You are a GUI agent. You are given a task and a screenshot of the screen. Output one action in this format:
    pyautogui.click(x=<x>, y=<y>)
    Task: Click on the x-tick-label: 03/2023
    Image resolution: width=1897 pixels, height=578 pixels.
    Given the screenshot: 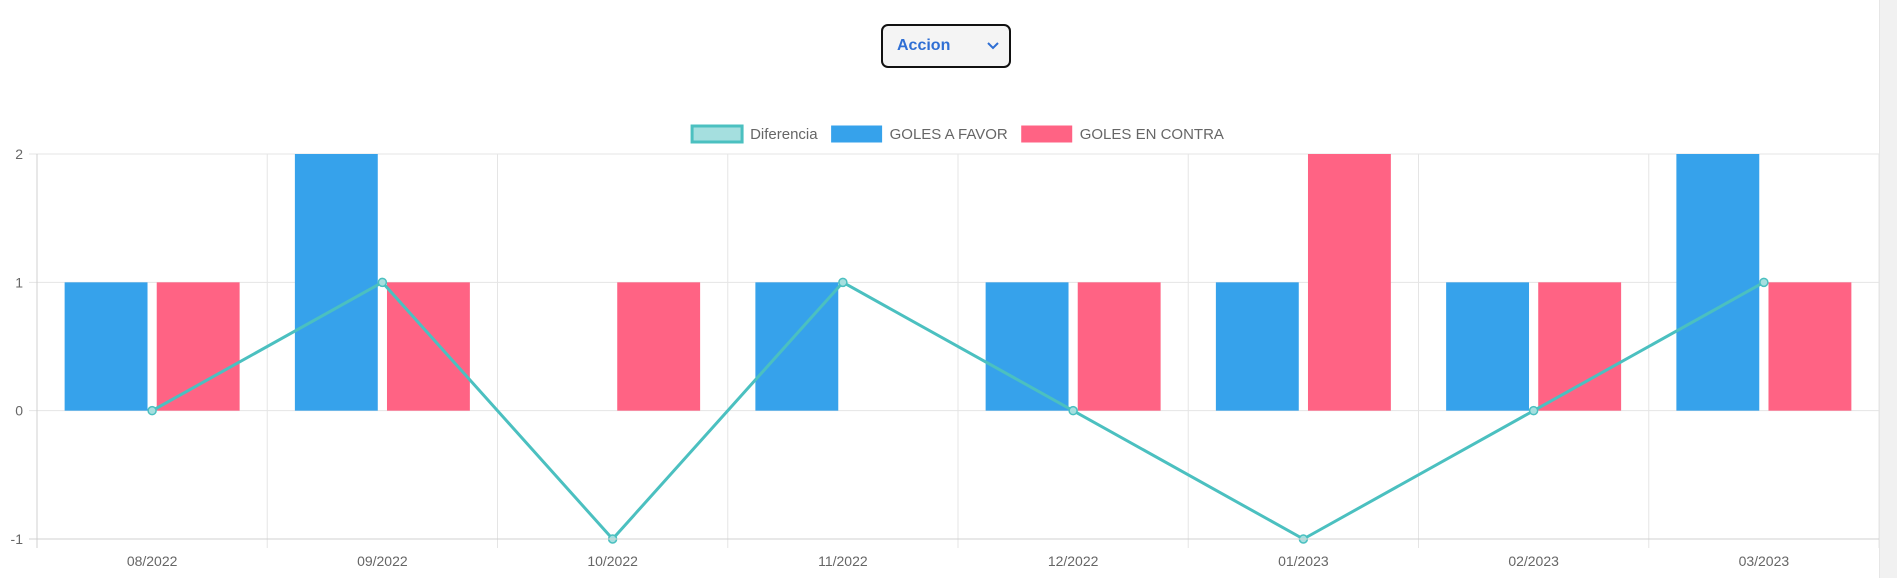 What is the action you would take?
    pyautogui.click(x=1764, y=561)
    